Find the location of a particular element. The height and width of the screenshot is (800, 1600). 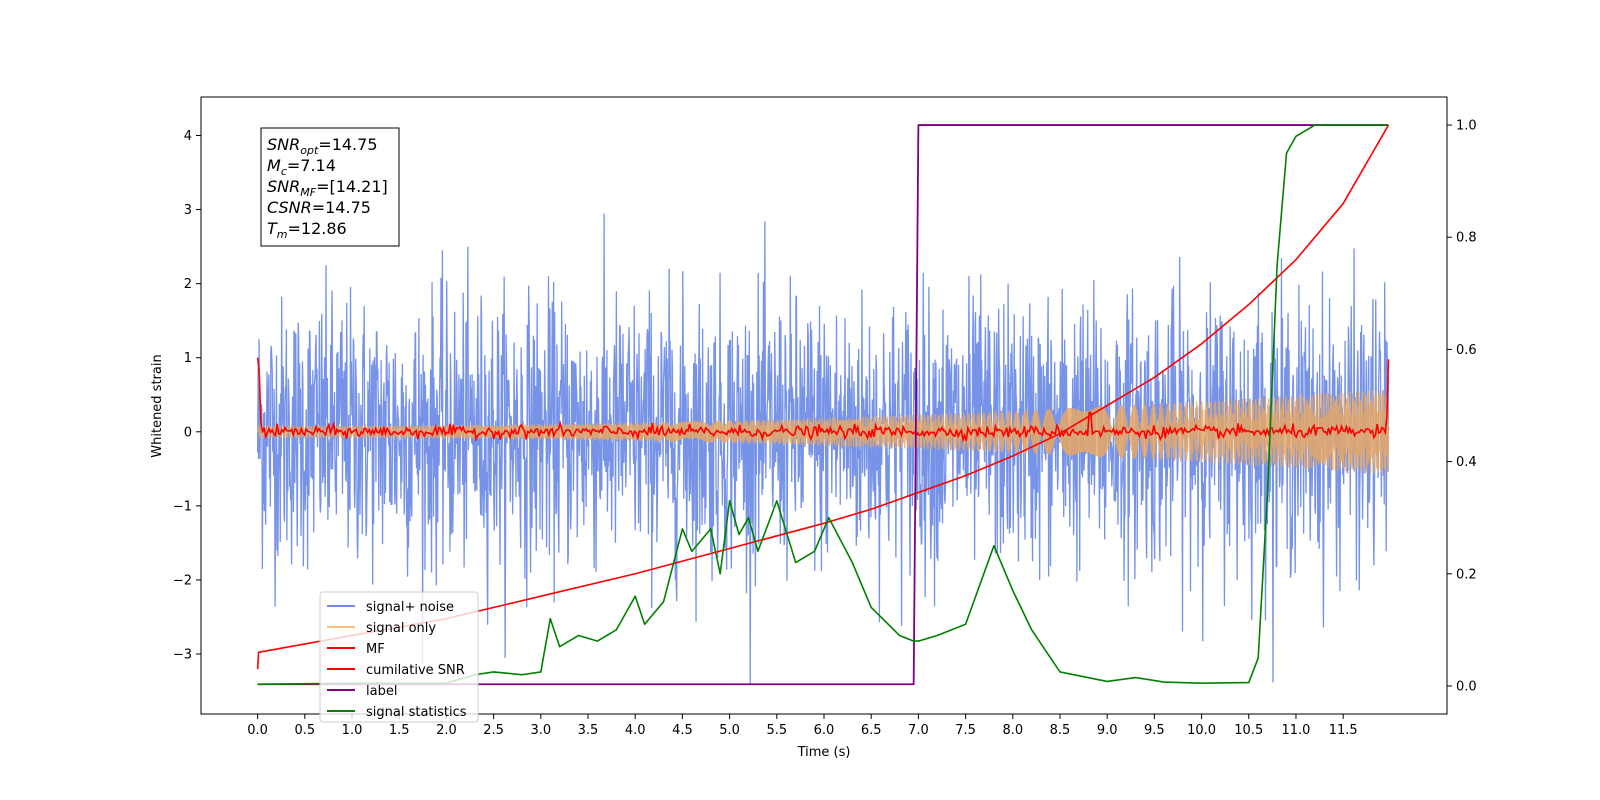

info-box-frame is located at coordinates (330, 187).